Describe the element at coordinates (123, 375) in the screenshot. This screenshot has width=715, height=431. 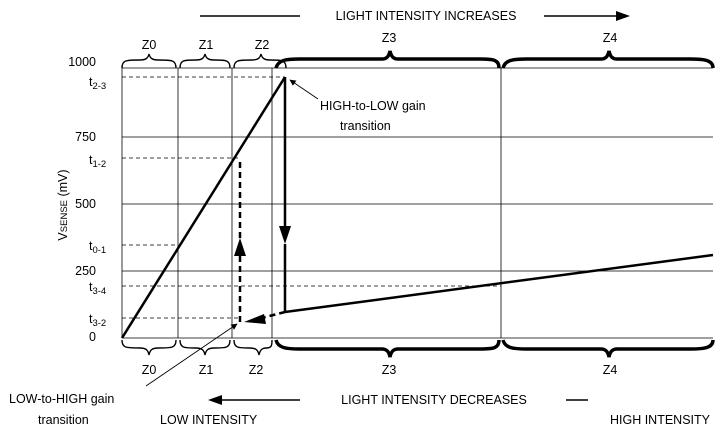
I see `low-to-high-annotation: LOW-to-HIGH gain transition` at that location.